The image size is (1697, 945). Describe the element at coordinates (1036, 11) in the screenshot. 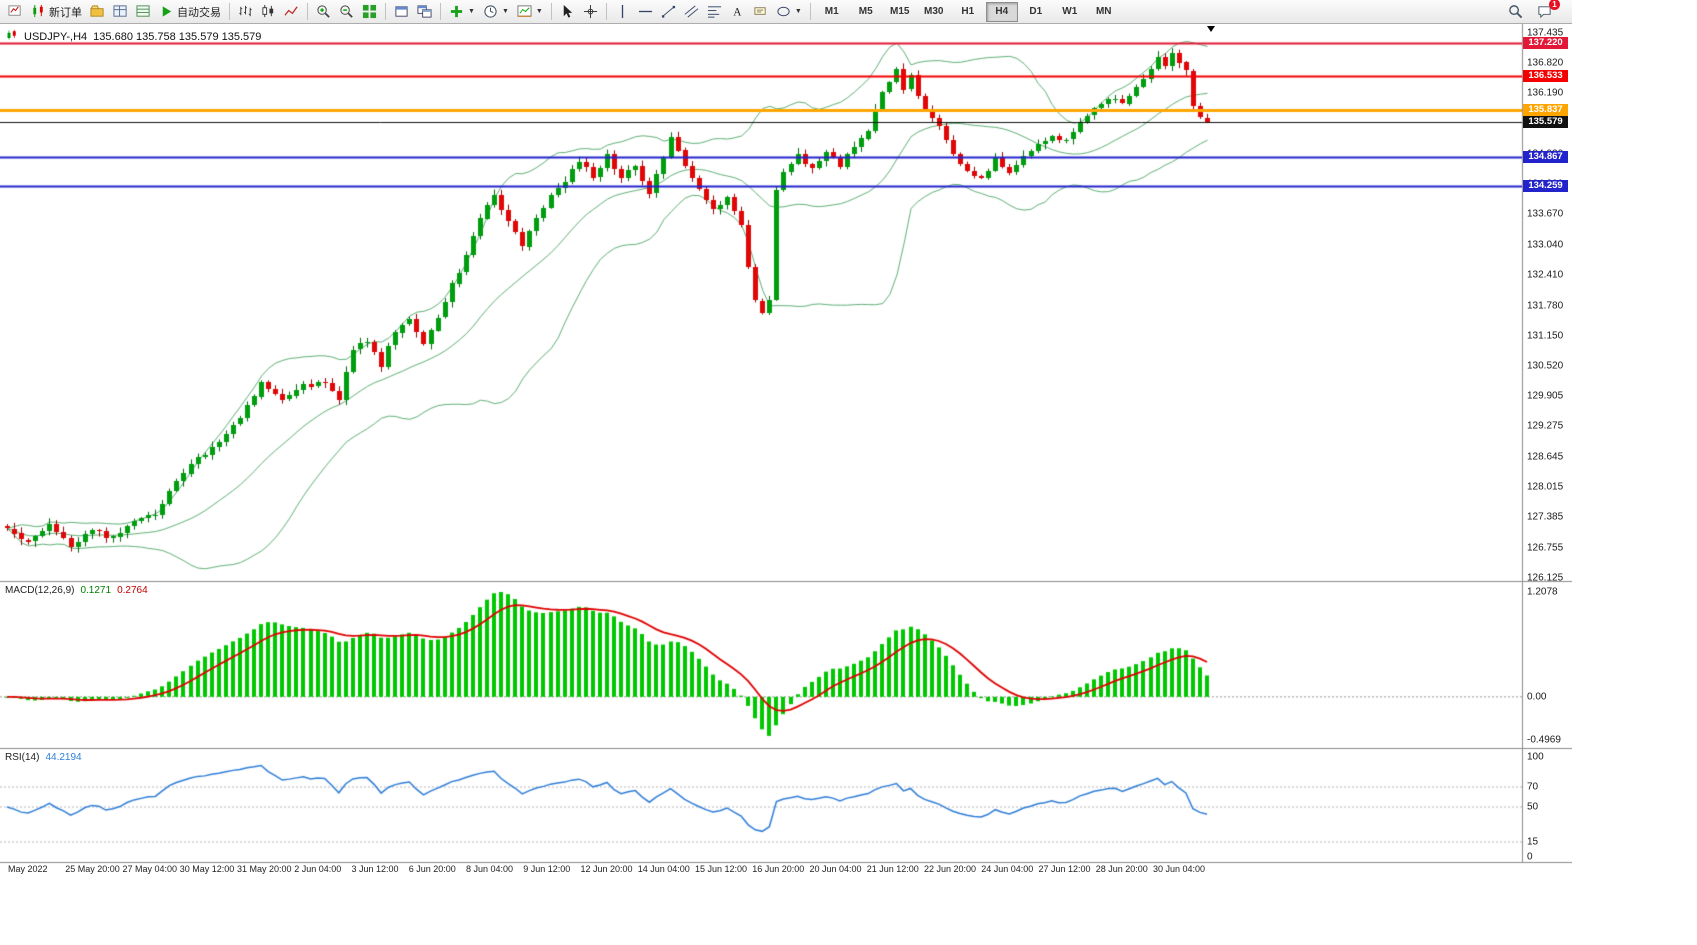

I see `timeframe-d1-button: D1` at that location.